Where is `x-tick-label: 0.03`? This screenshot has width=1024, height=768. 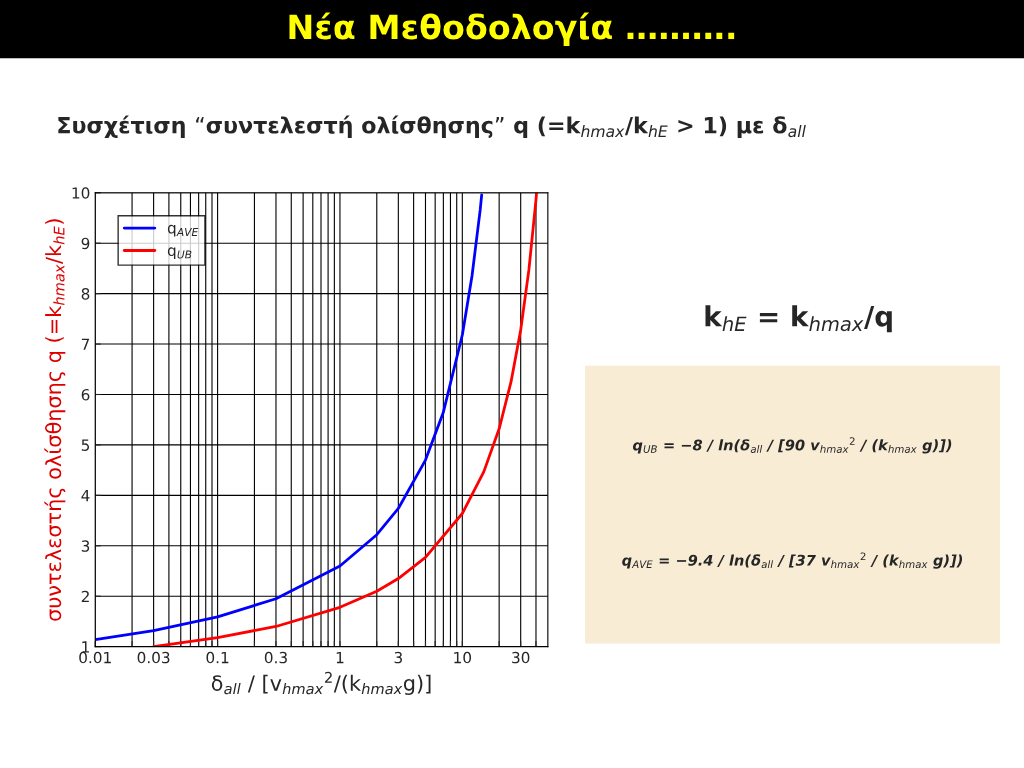 x-tick-label: 0.03 is located at coordinates (153, 657).